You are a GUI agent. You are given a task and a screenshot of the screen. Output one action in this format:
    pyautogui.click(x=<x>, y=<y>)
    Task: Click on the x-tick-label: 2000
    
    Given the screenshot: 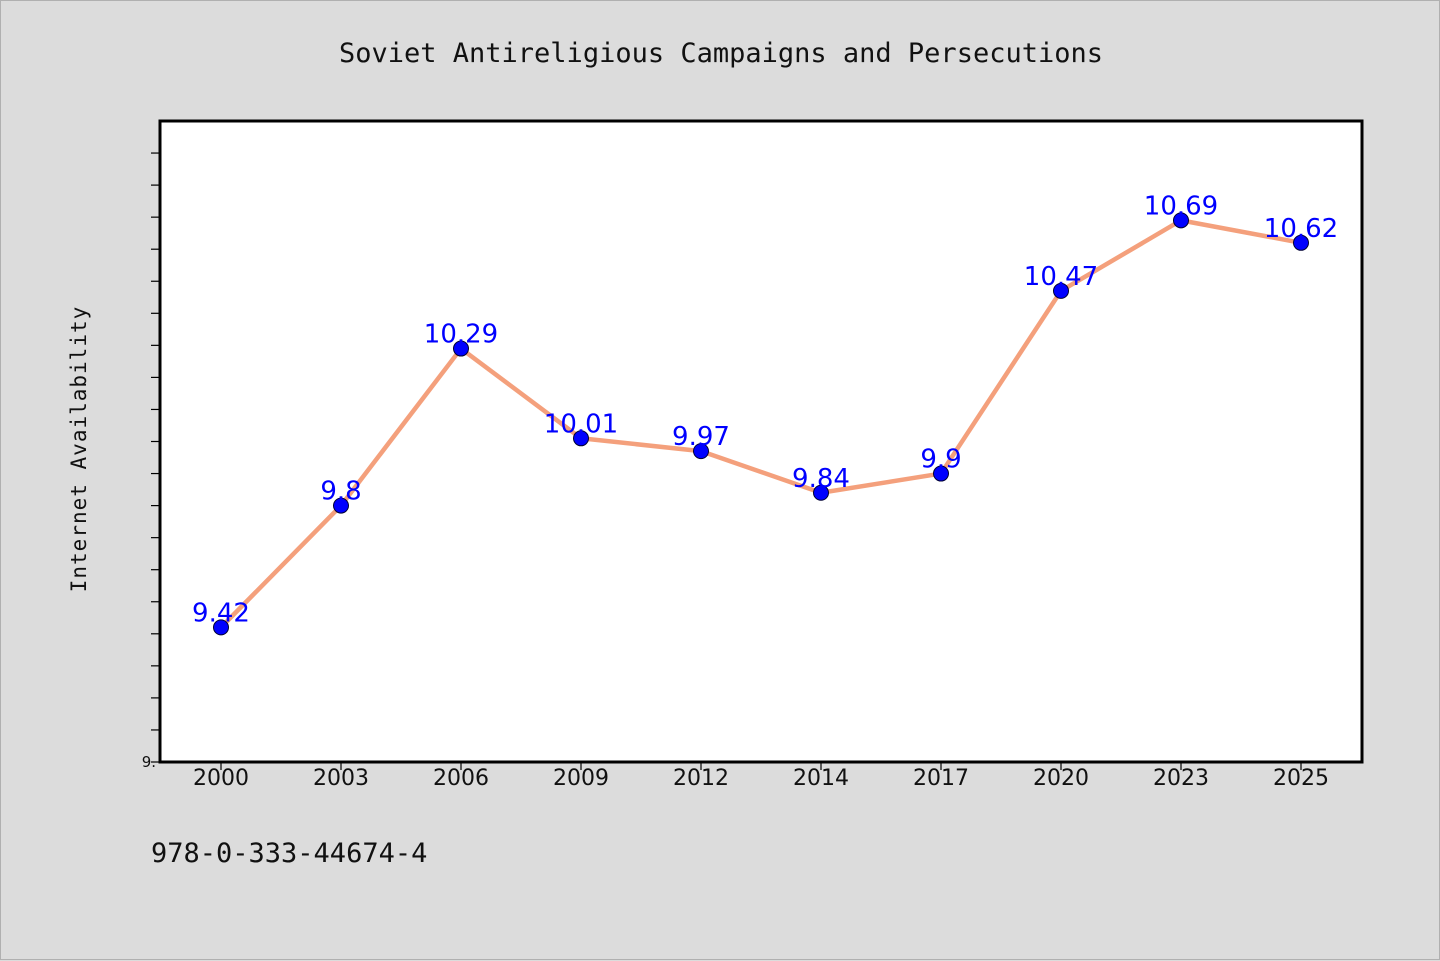 What is the action you would take?
    pyautogui.click(x=221, y=778)
    